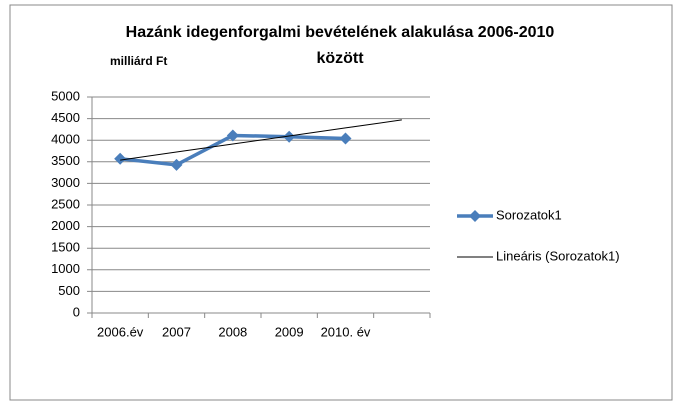 This screenshot has height=406, width=680. What do you see at coordinates (76, 311) in the screenshot?
I see `y-tick-label: 0` at bounding box center [76, 311].